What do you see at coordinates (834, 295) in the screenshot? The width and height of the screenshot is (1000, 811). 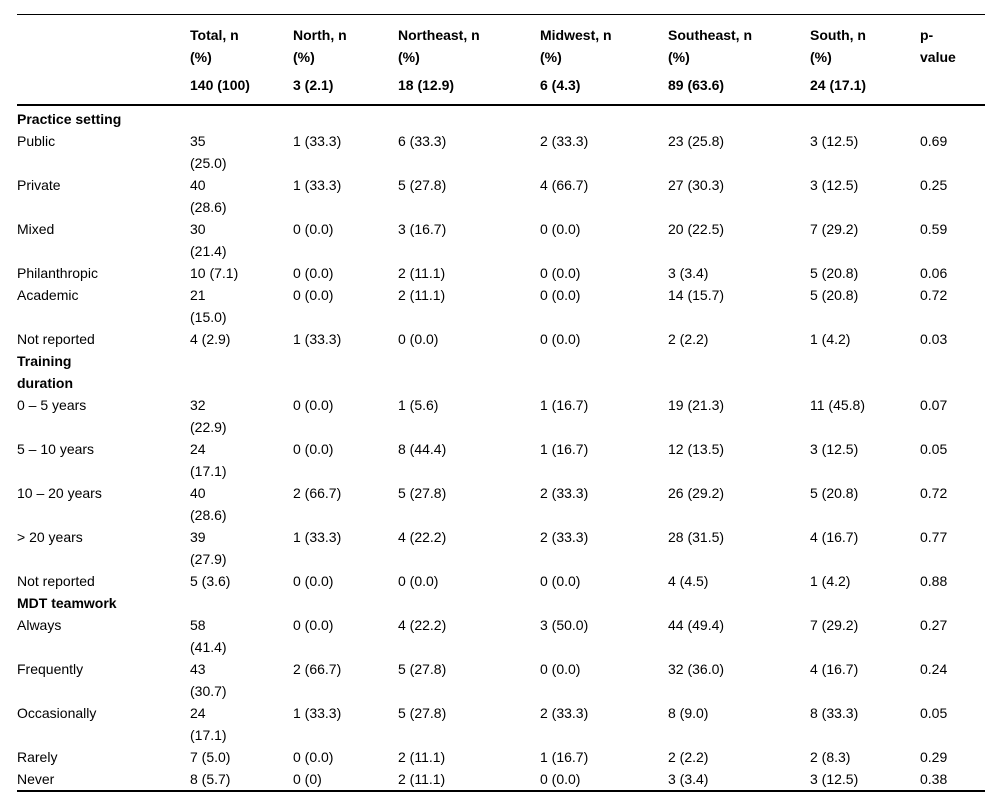 I see `cell-south: 5 (20.8)` at bounding box center [834, 295].